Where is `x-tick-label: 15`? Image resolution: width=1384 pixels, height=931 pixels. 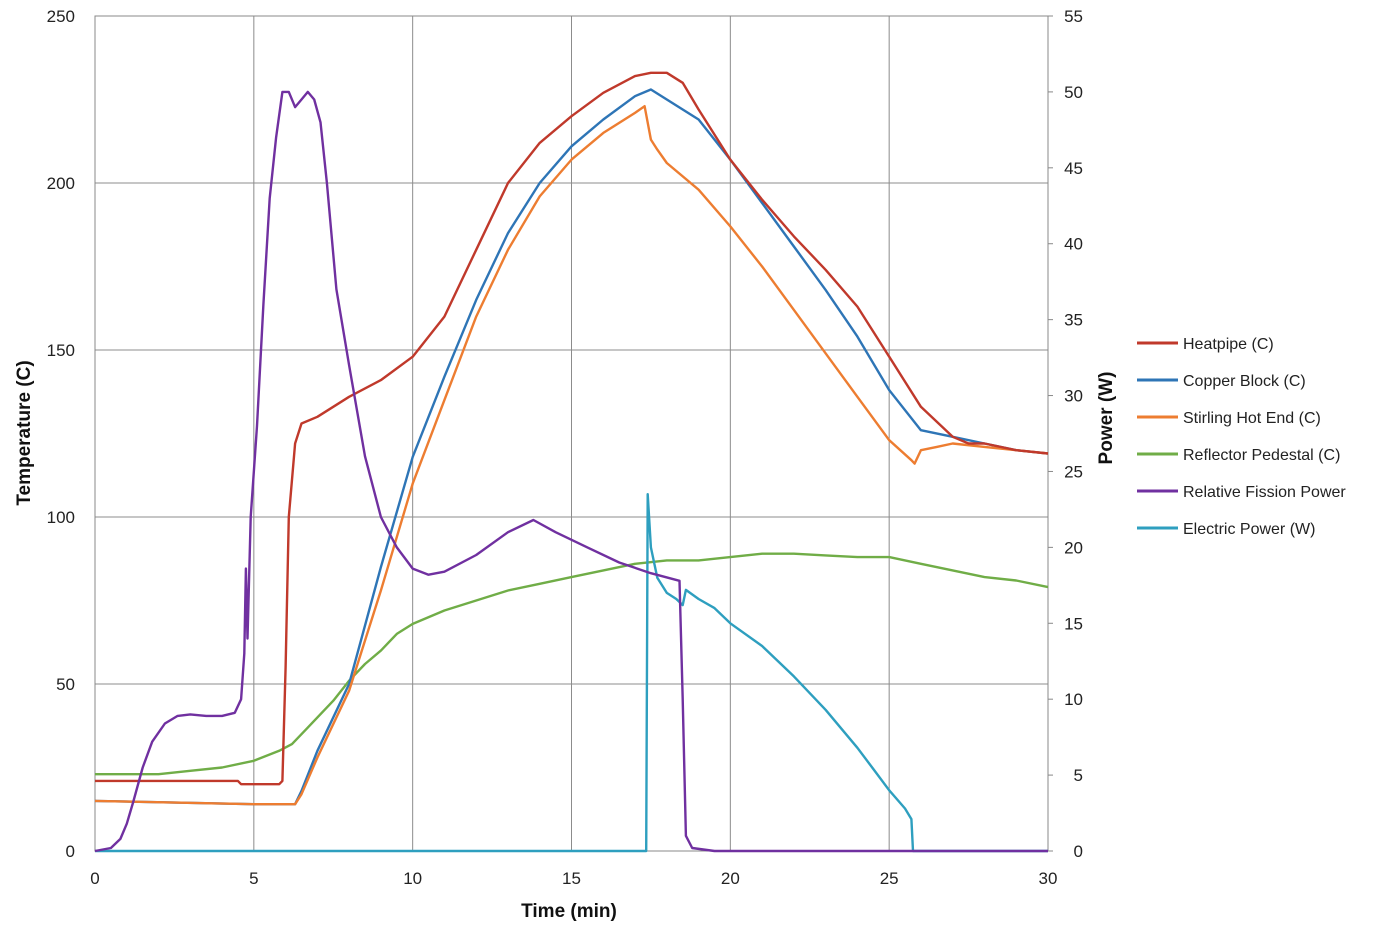
x-tick-label: 15 is located at coordinates (571, 878).